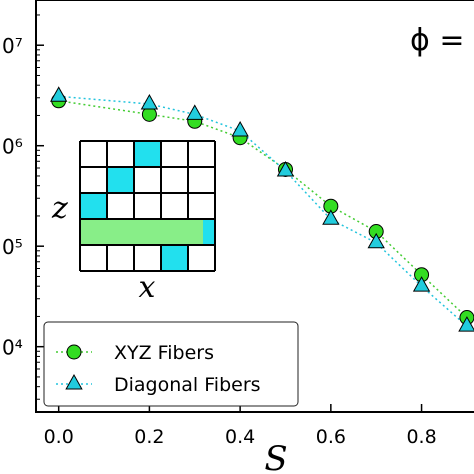 The image size is (474, 474). I want to click on x-axis-label: S, so click(275, 456).